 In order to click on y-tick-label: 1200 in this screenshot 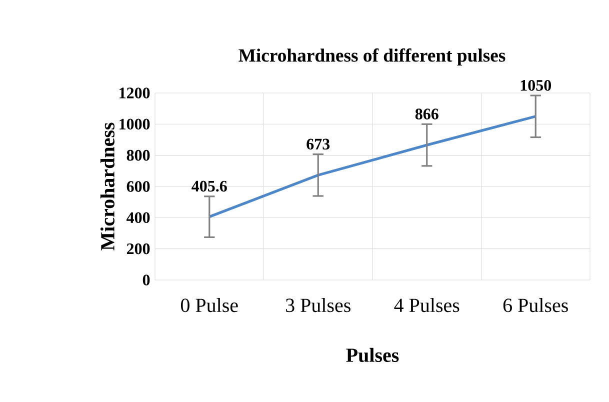, I will do `click(135, 93)`.